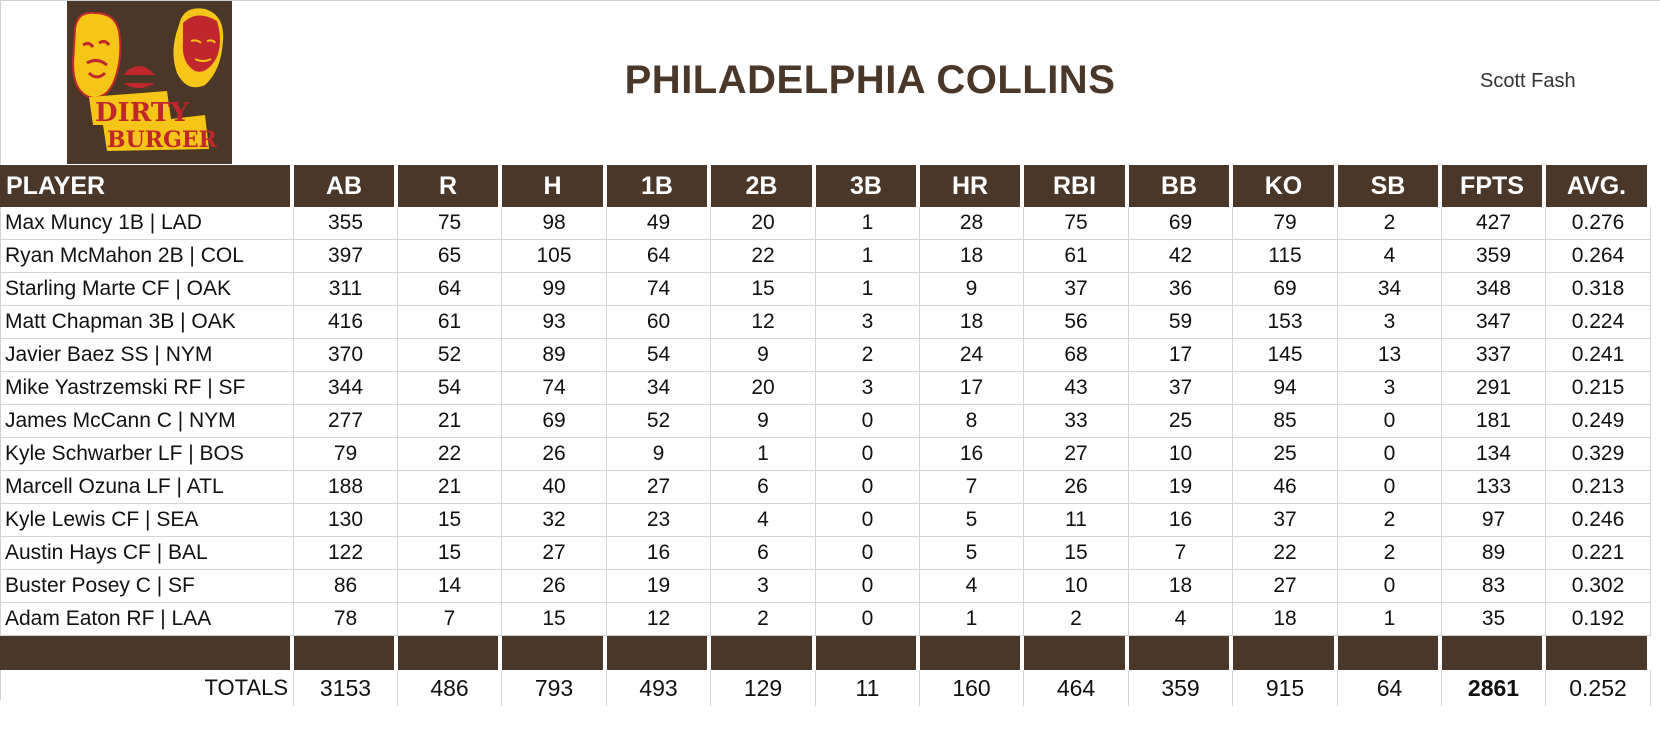 The width and height of the screenshot is (1660, 736). What do you see at coordinates (972, 586) in the screenshot?
I see `stat-cell-hr: 4` at bounding box center [972, 586].